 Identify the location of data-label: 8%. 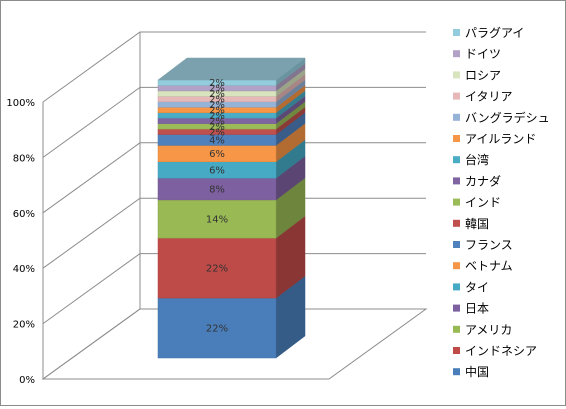
(217, 190).